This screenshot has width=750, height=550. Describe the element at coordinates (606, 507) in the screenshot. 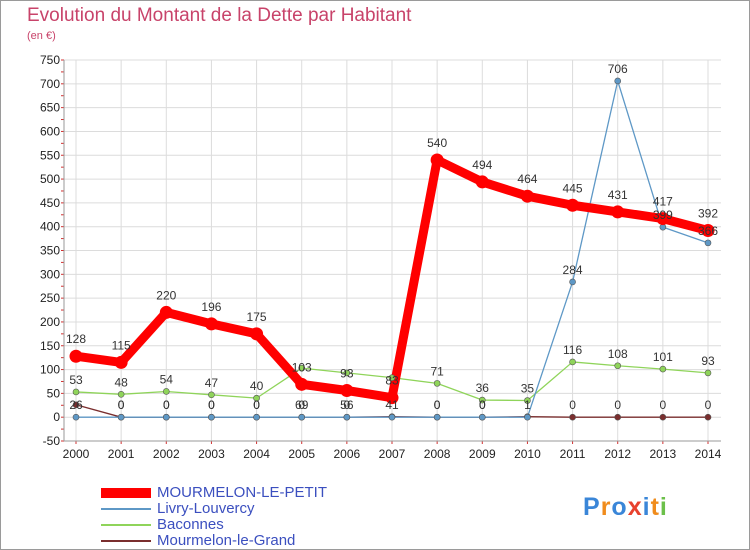

I see `logo-letter: r` at that location.